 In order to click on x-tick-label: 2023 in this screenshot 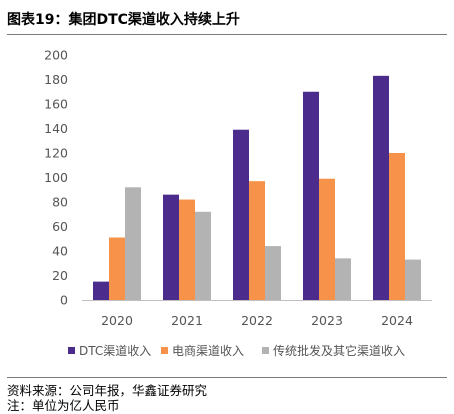, I will do `click(327, 320)`.